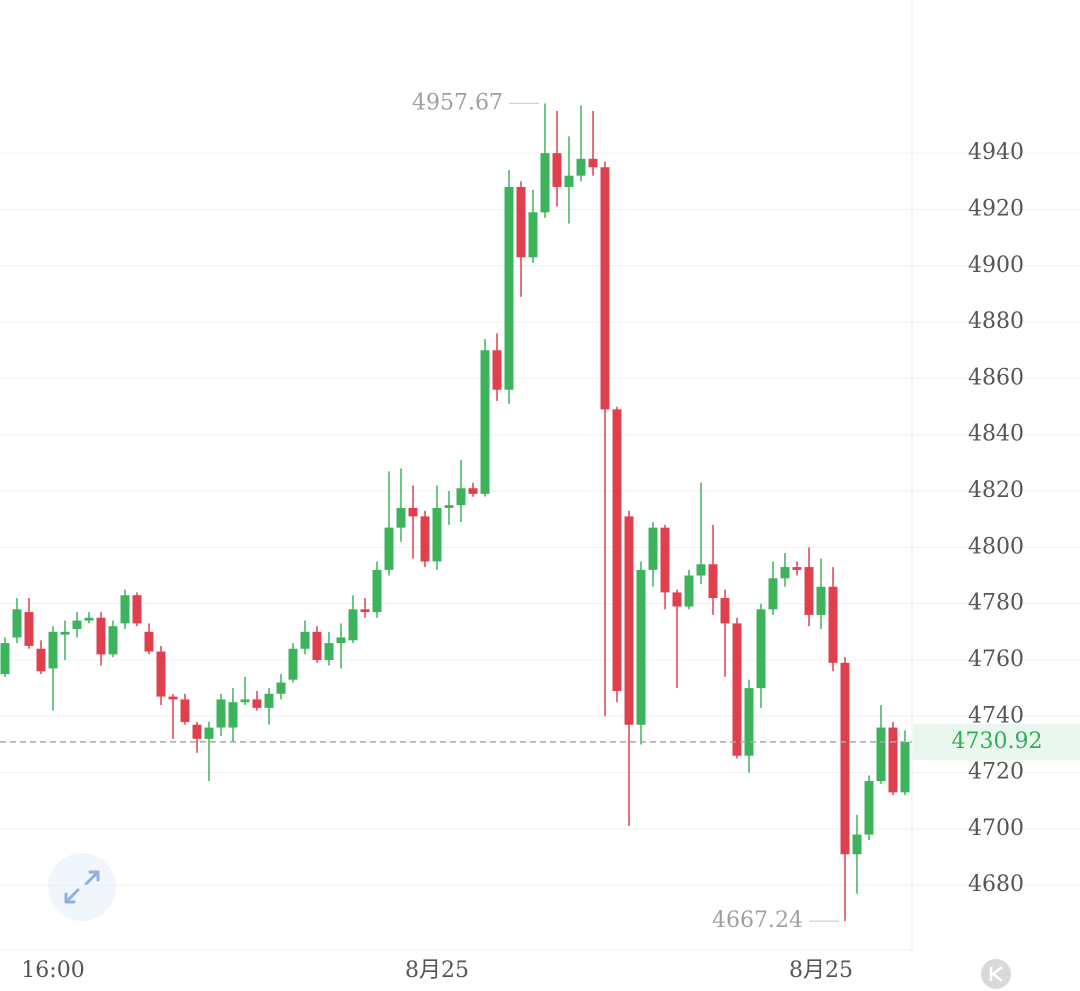  Describe the element at coordinates (996, 884) in the screenshot. I see `y-tick-label: 4680` at that location.